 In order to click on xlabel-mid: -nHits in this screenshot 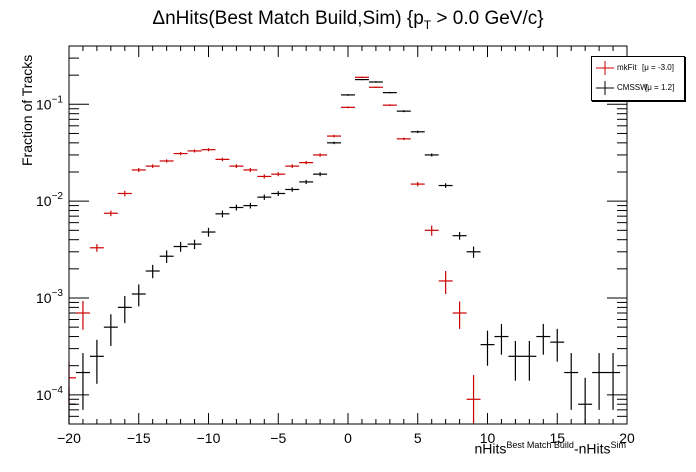, I will do `click(592, 448)`.